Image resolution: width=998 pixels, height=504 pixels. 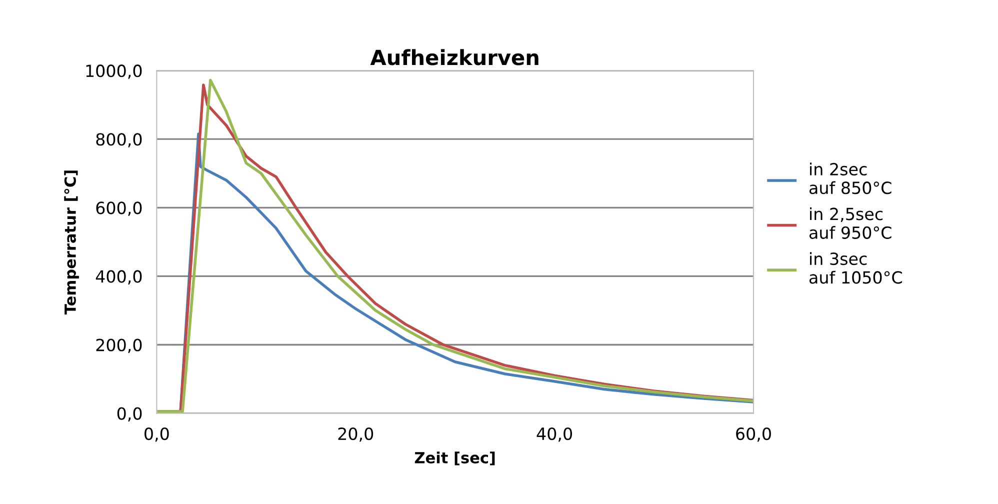 What do you see at coordinates (454, 57) in the screenshot?
I see `chart-title: Aufheizkurven` at bounding box center [454, 57].